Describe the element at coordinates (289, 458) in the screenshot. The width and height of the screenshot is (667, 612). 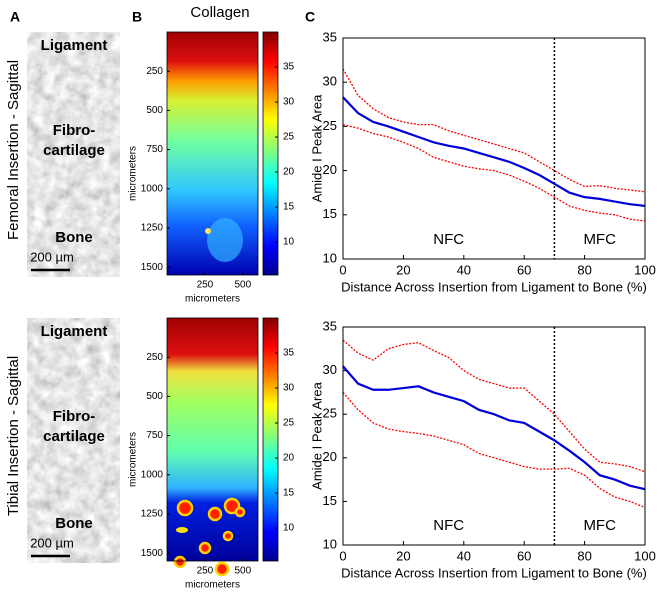
I see `colorbar-tick-label: 20` at that location.